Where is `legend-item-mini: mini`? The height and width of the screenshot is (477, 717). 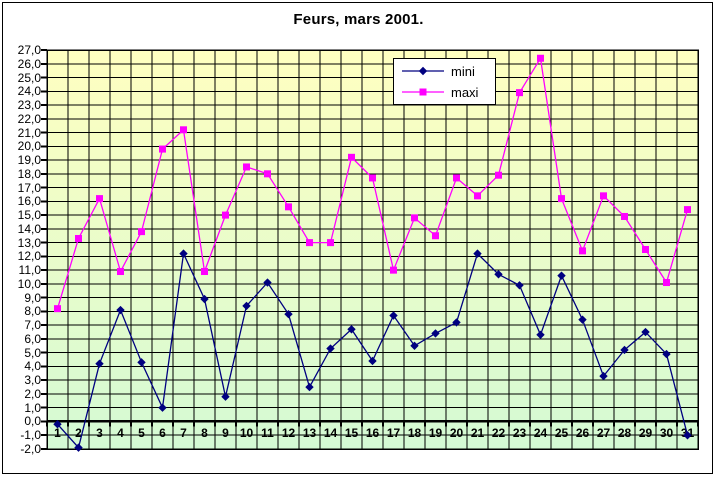 legend-item-mini: mini is located at coordinates (444, 71).